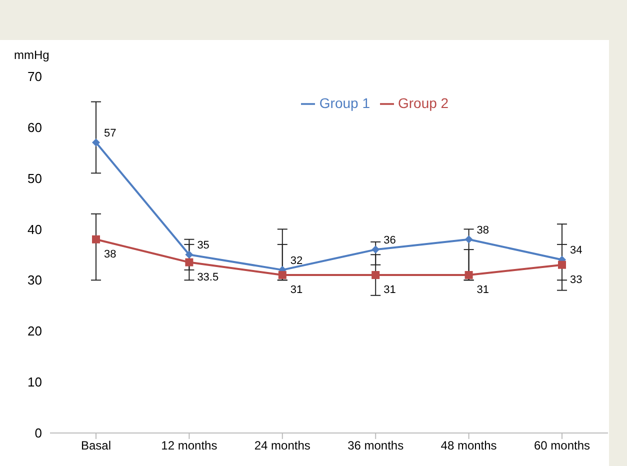 The width and height of the screenshot is (627, 466). What do you see at coordinates (423, 103) in the screenshot?
I see `legend-label: Group 2` at bounding box center [423, 103].